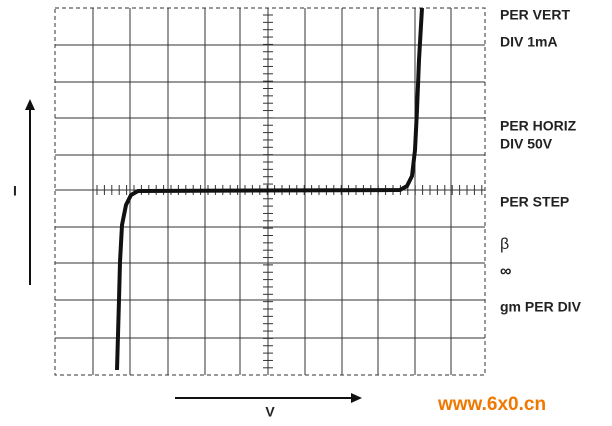 The image size is (612, 426). Describe the element at coordinates (535, 15) in the screenshot. I see `panel-text: PER VERT` at that location.